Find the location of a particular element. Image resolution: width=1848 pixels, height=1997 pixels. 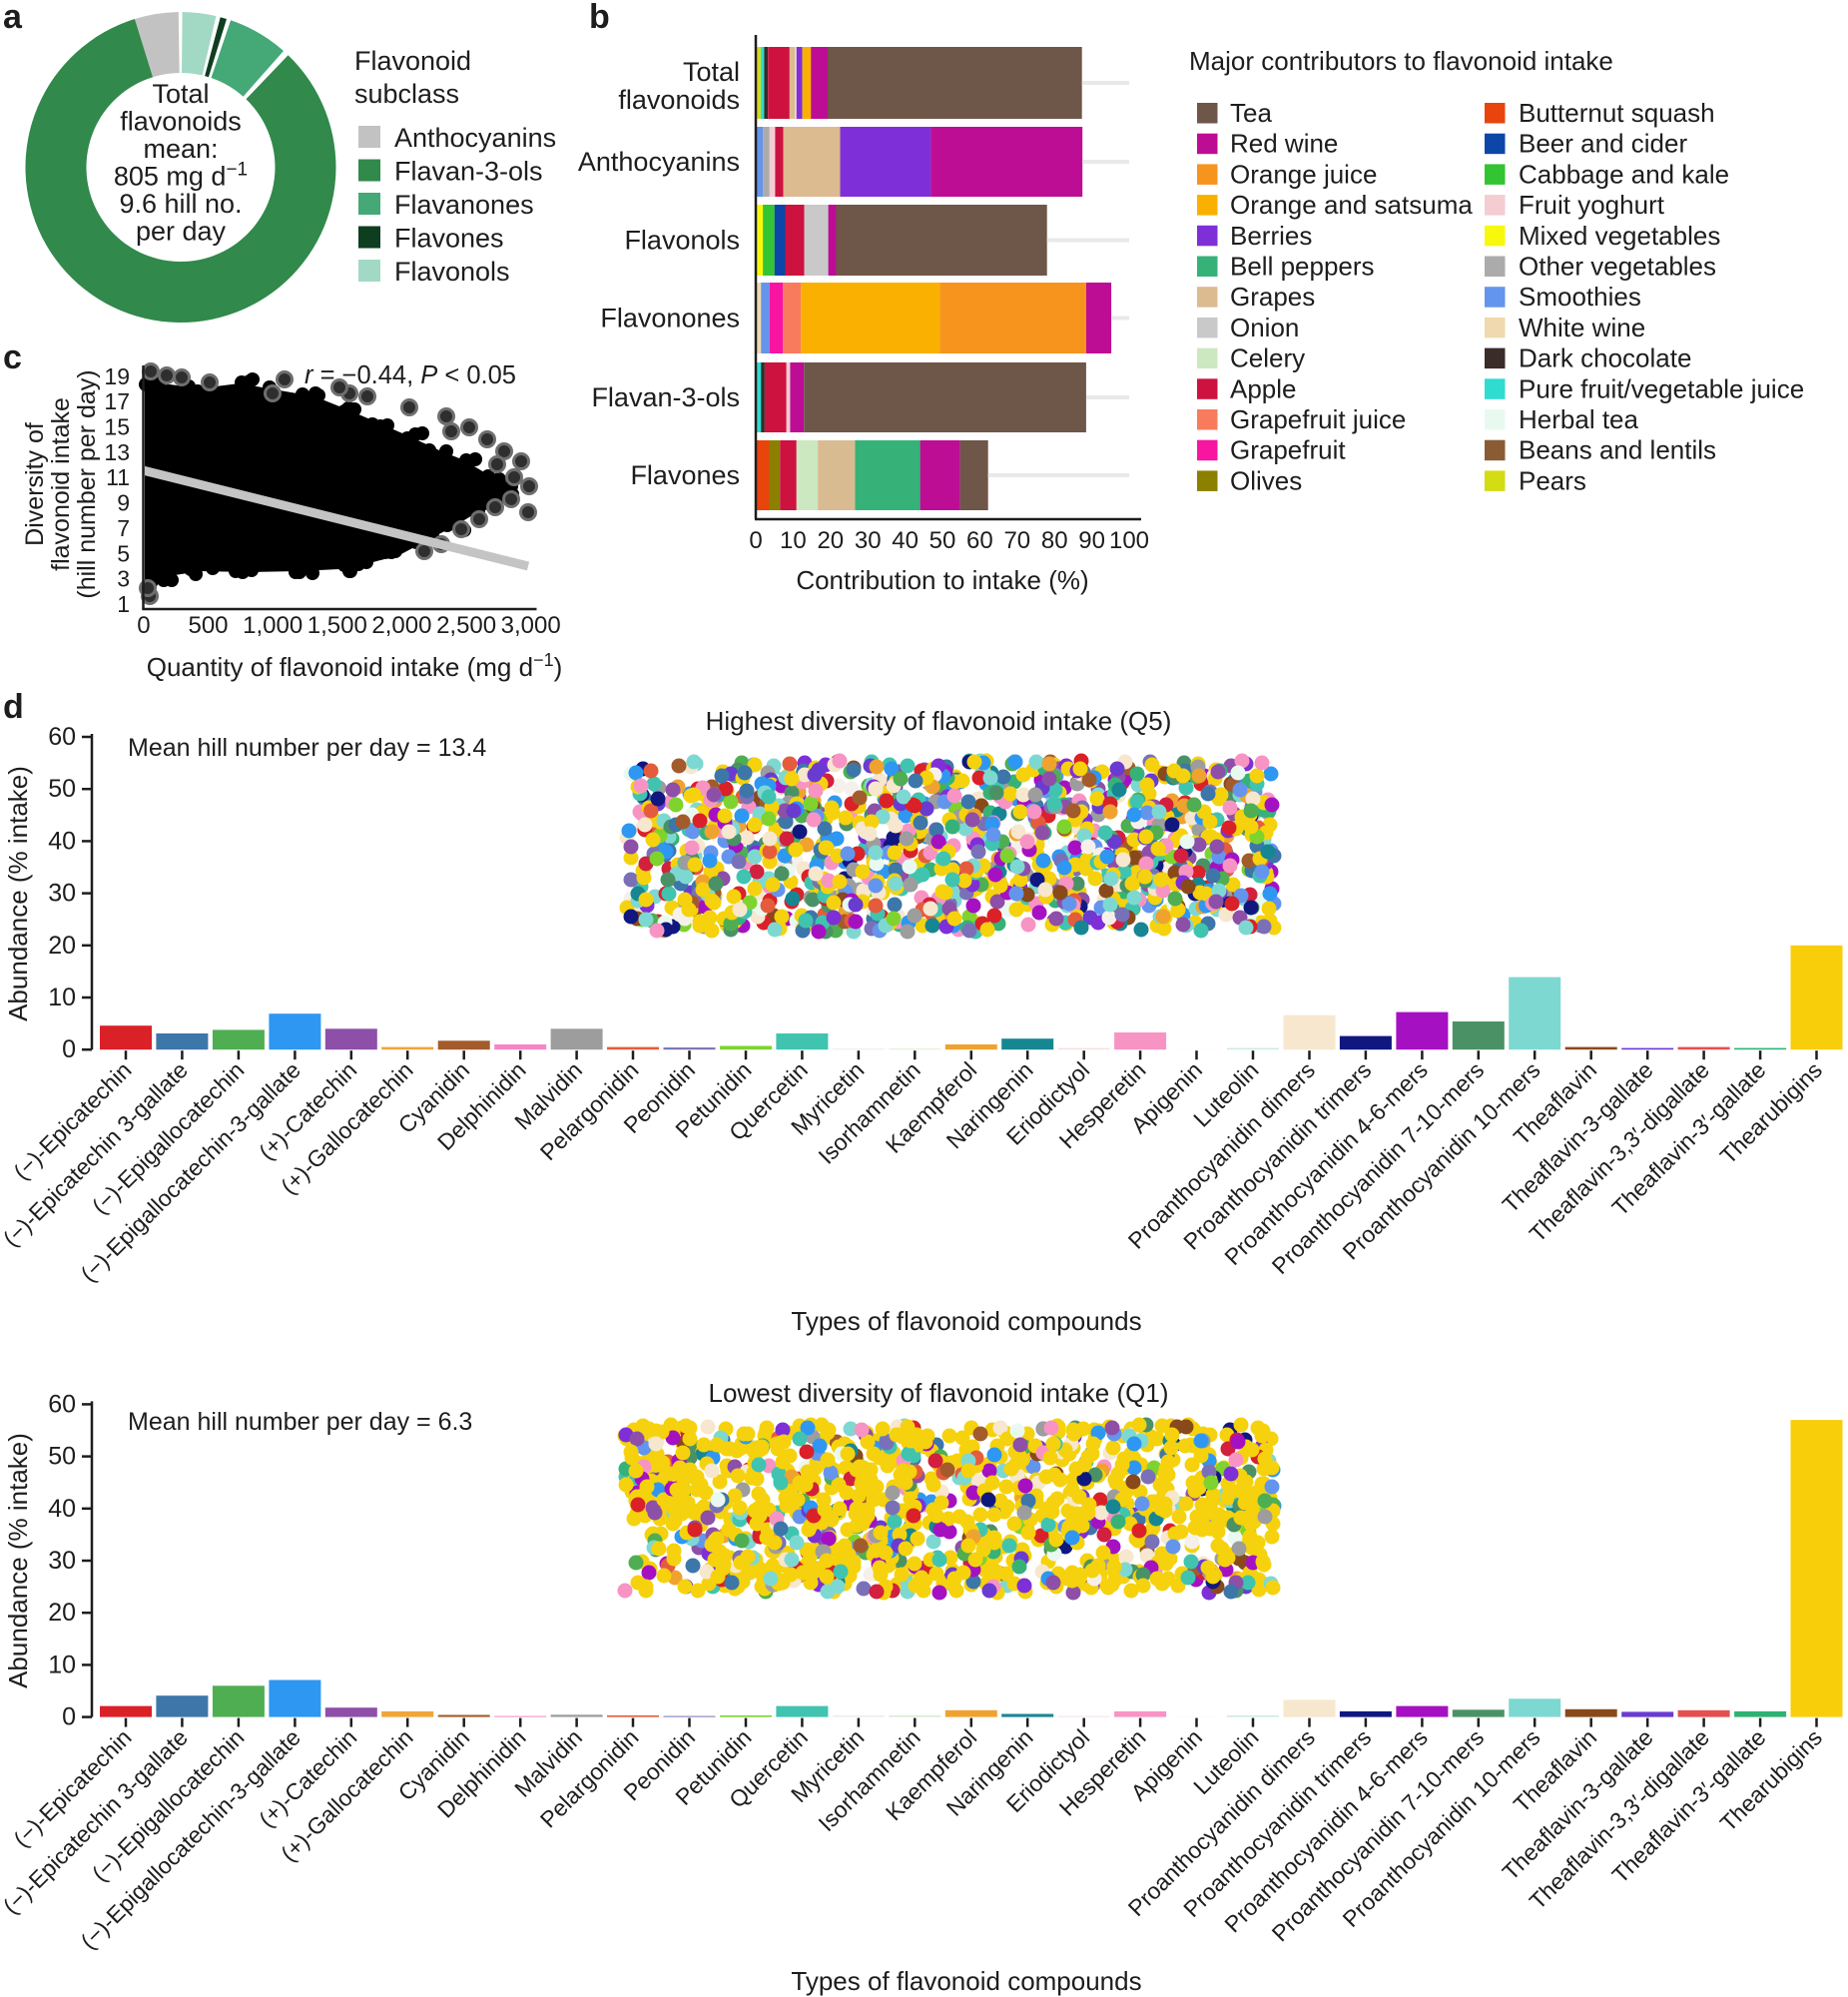

svg-text: a is located at coordinates (13, 18).